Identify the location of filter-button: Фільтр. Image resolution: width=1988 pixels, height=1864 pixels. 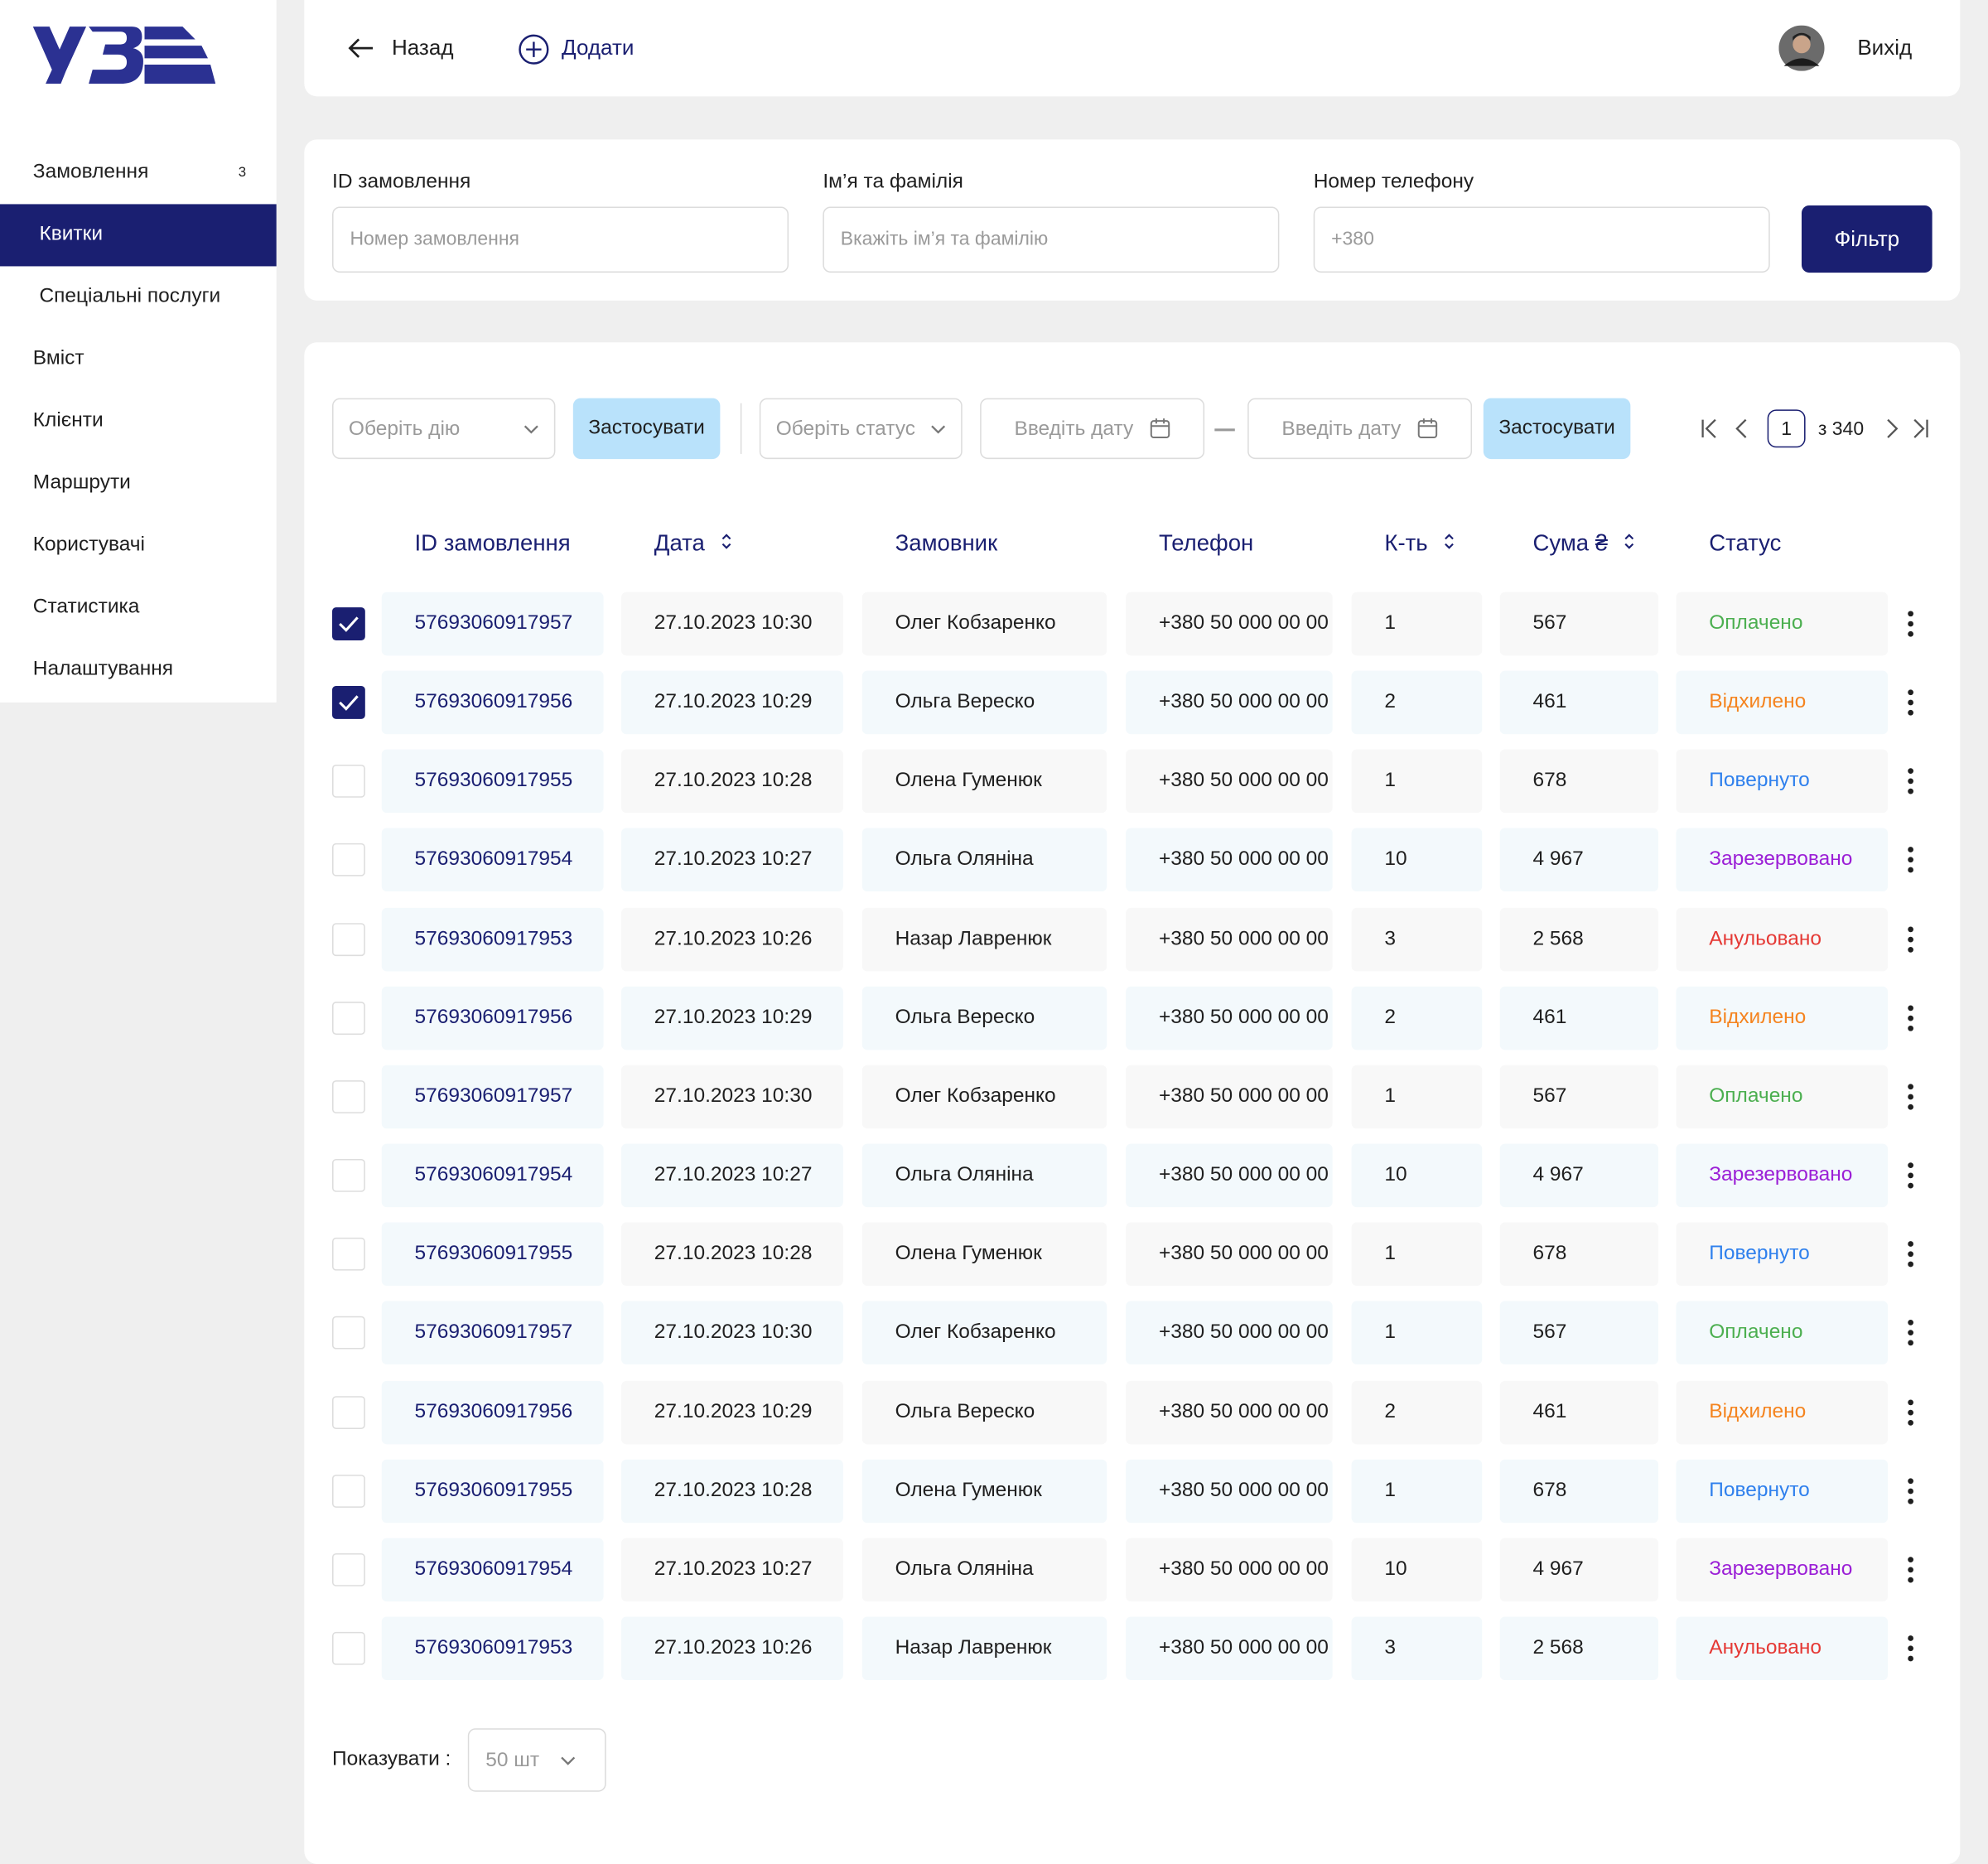
(1867, 239).